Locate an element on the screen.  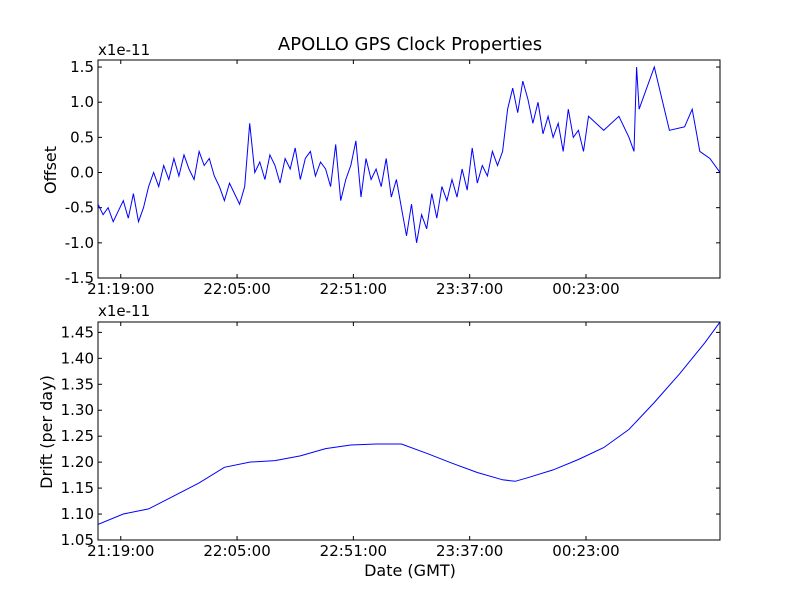
offset-y-axis-label: Offset is located at coordinates (50, 170).